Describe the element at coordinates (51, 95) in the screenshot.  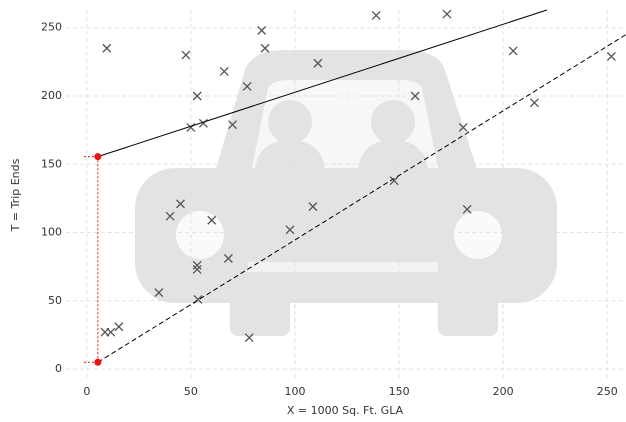
I see `y-tick-label: 200` at that location.